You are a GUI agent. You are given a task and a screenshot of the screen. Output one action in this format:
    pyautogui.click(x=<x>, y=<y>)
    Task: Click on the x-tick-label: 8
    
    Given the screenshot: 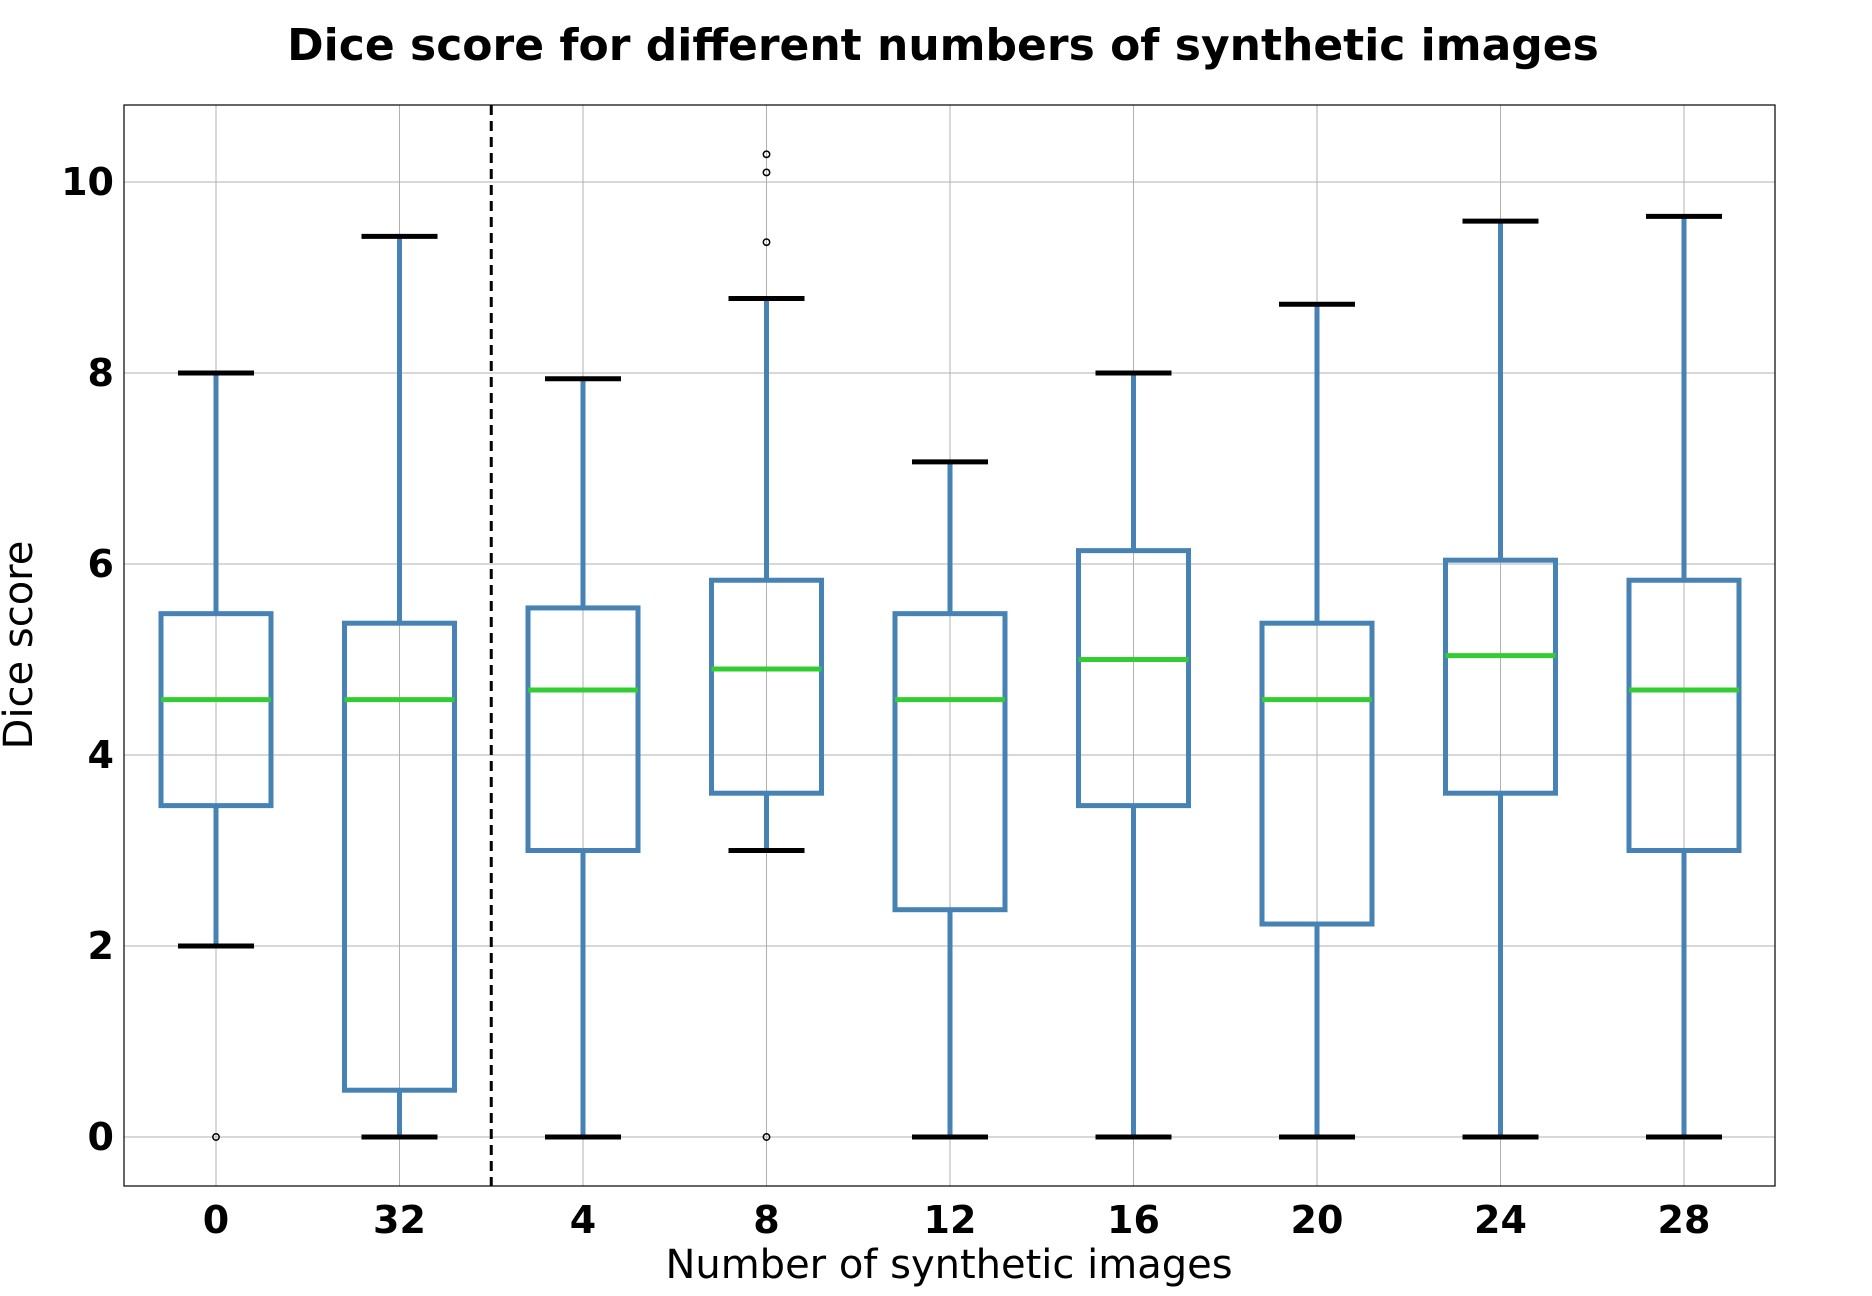 What is the action you would take?
    pyautogui.click(x=766, y=1220)
    